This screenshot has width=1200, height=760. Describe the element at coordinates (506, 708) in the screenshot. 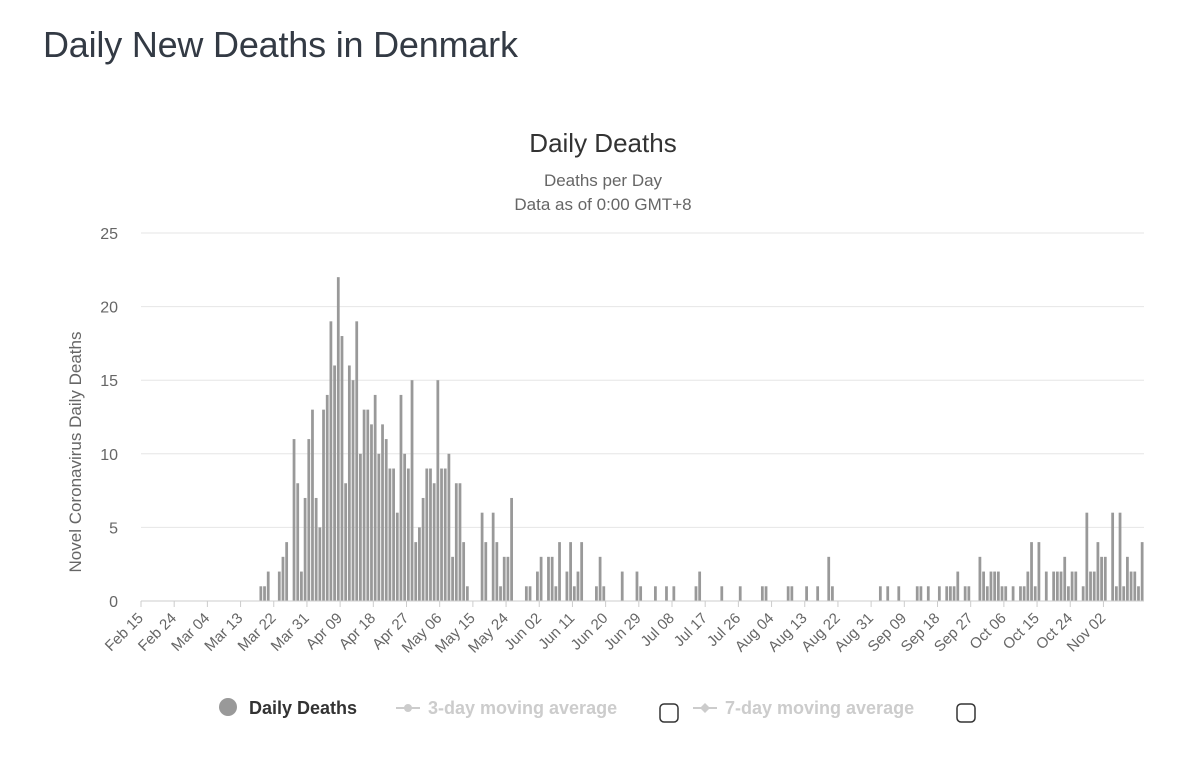

I see `legend-item-3-day-moving-average: 3-day moving average` at that location.